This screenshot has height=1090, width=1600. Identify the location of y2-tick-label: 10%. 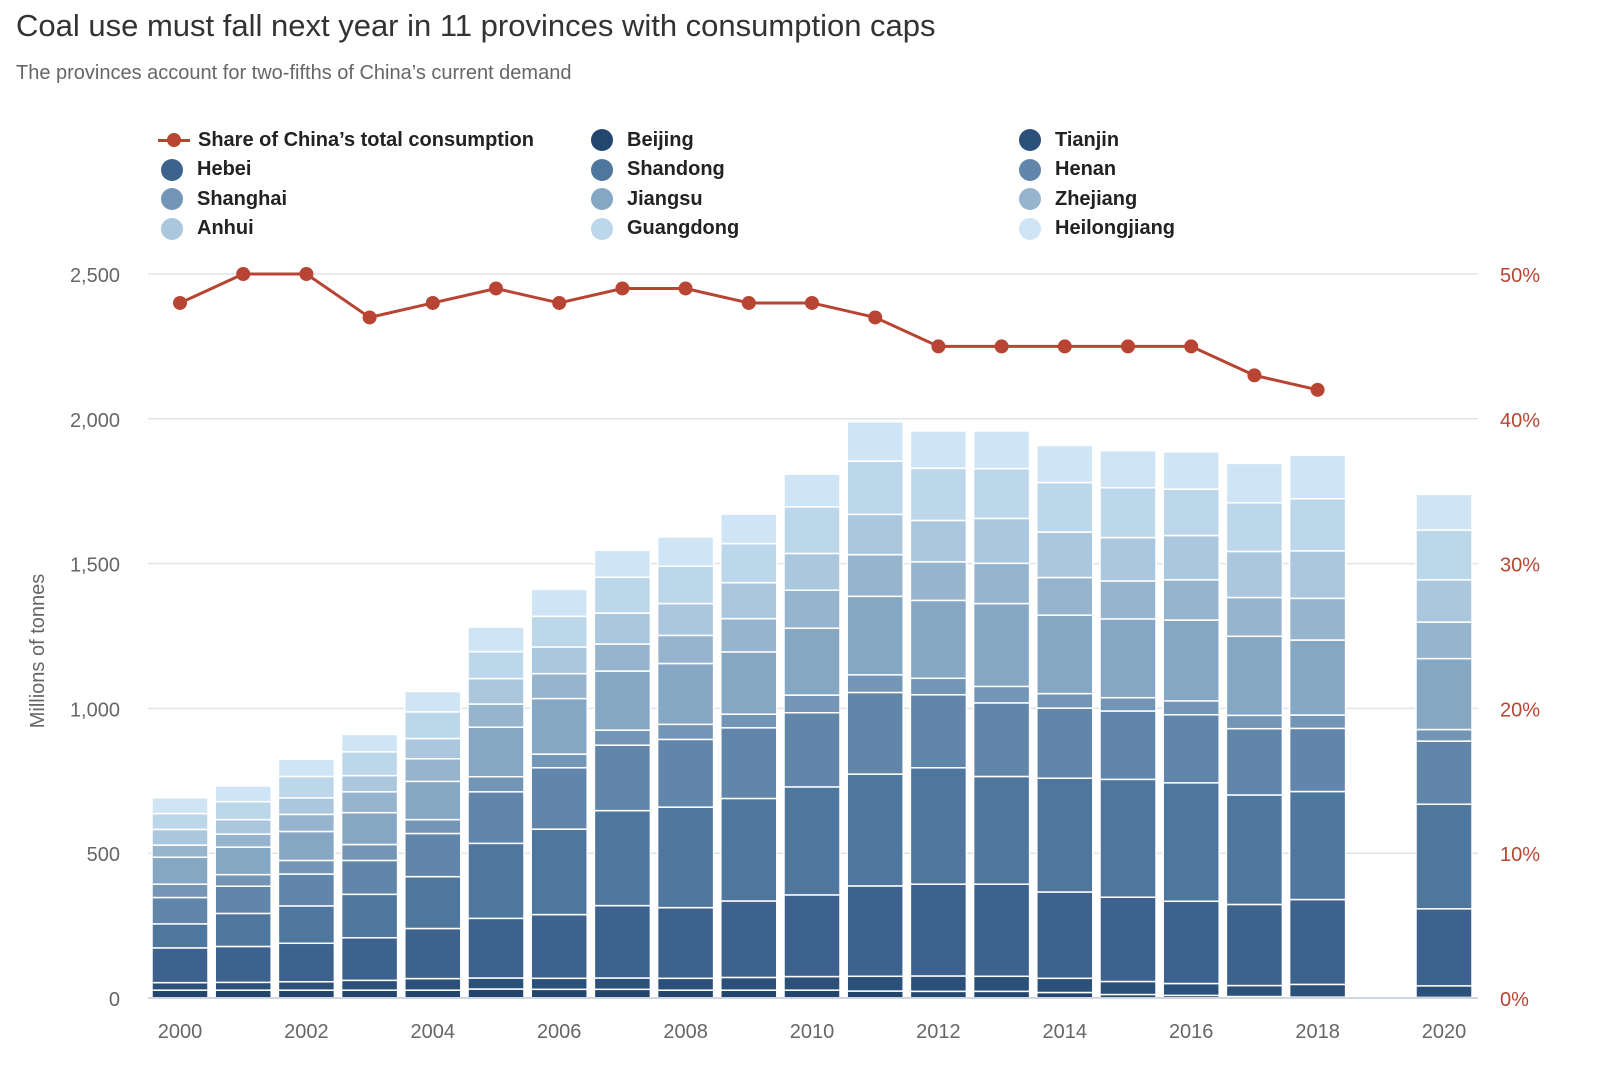
(1520, 855).